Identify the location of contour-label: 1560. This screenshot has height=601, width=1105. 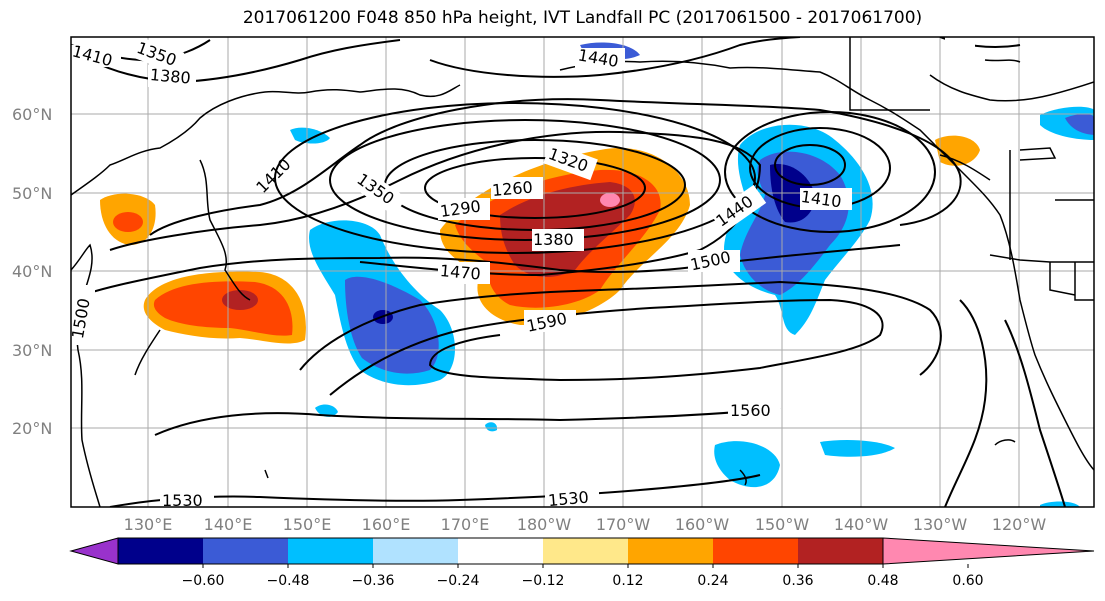
(750, 410).